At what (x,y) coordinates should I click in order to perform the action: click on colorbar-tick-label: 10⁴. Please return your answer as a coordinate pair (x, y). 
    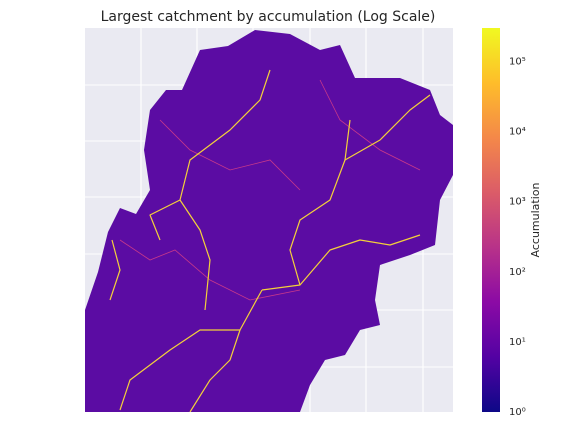
    Looking at the image, I should click on (517, 132).